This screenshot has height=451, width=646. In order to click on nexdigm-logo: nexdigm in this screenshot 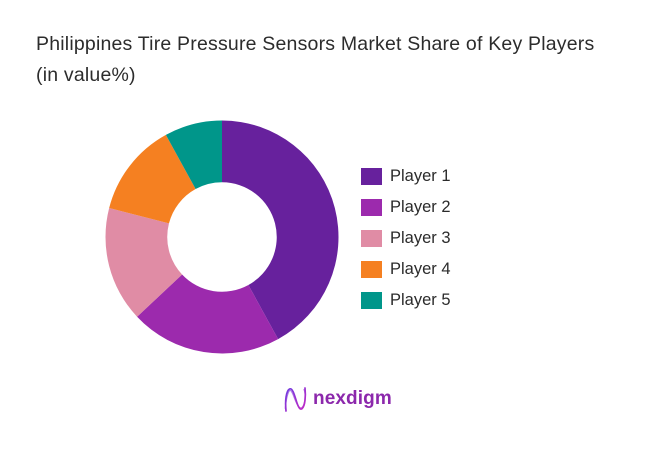, I will do `click(337, 399)`.